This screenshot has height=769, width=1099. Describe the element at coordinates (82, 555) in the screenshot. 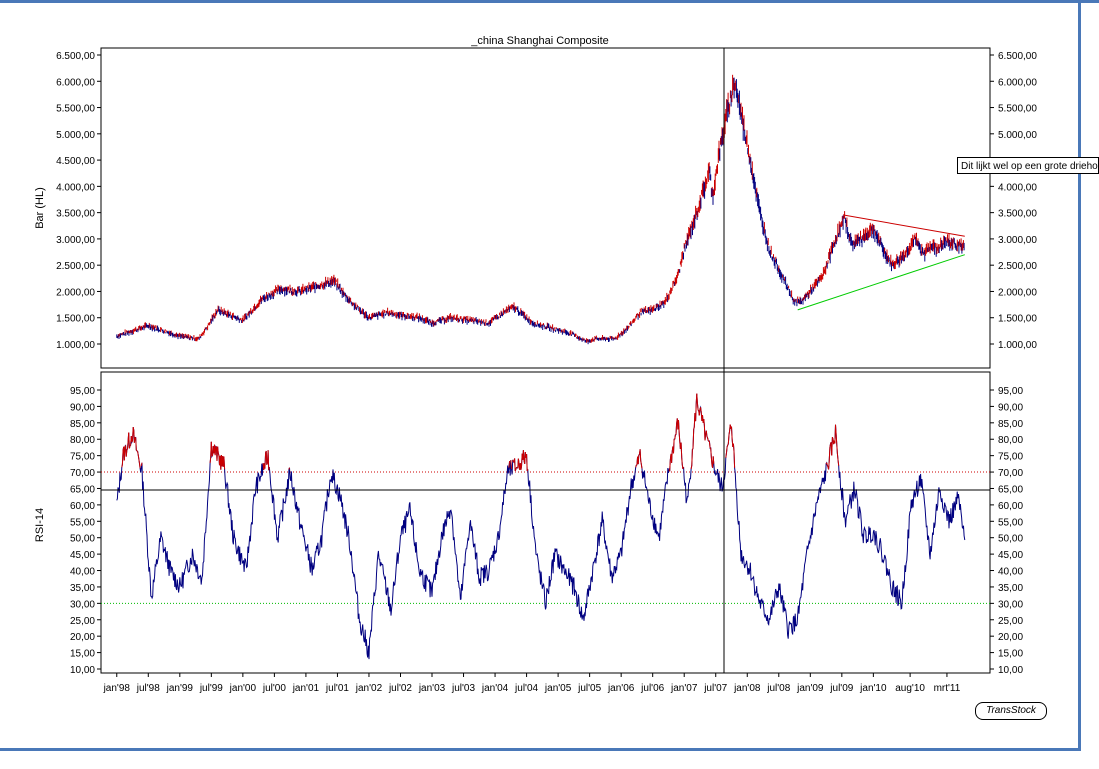

I see `rsi-ytick-label-left: 45,00` at that location.